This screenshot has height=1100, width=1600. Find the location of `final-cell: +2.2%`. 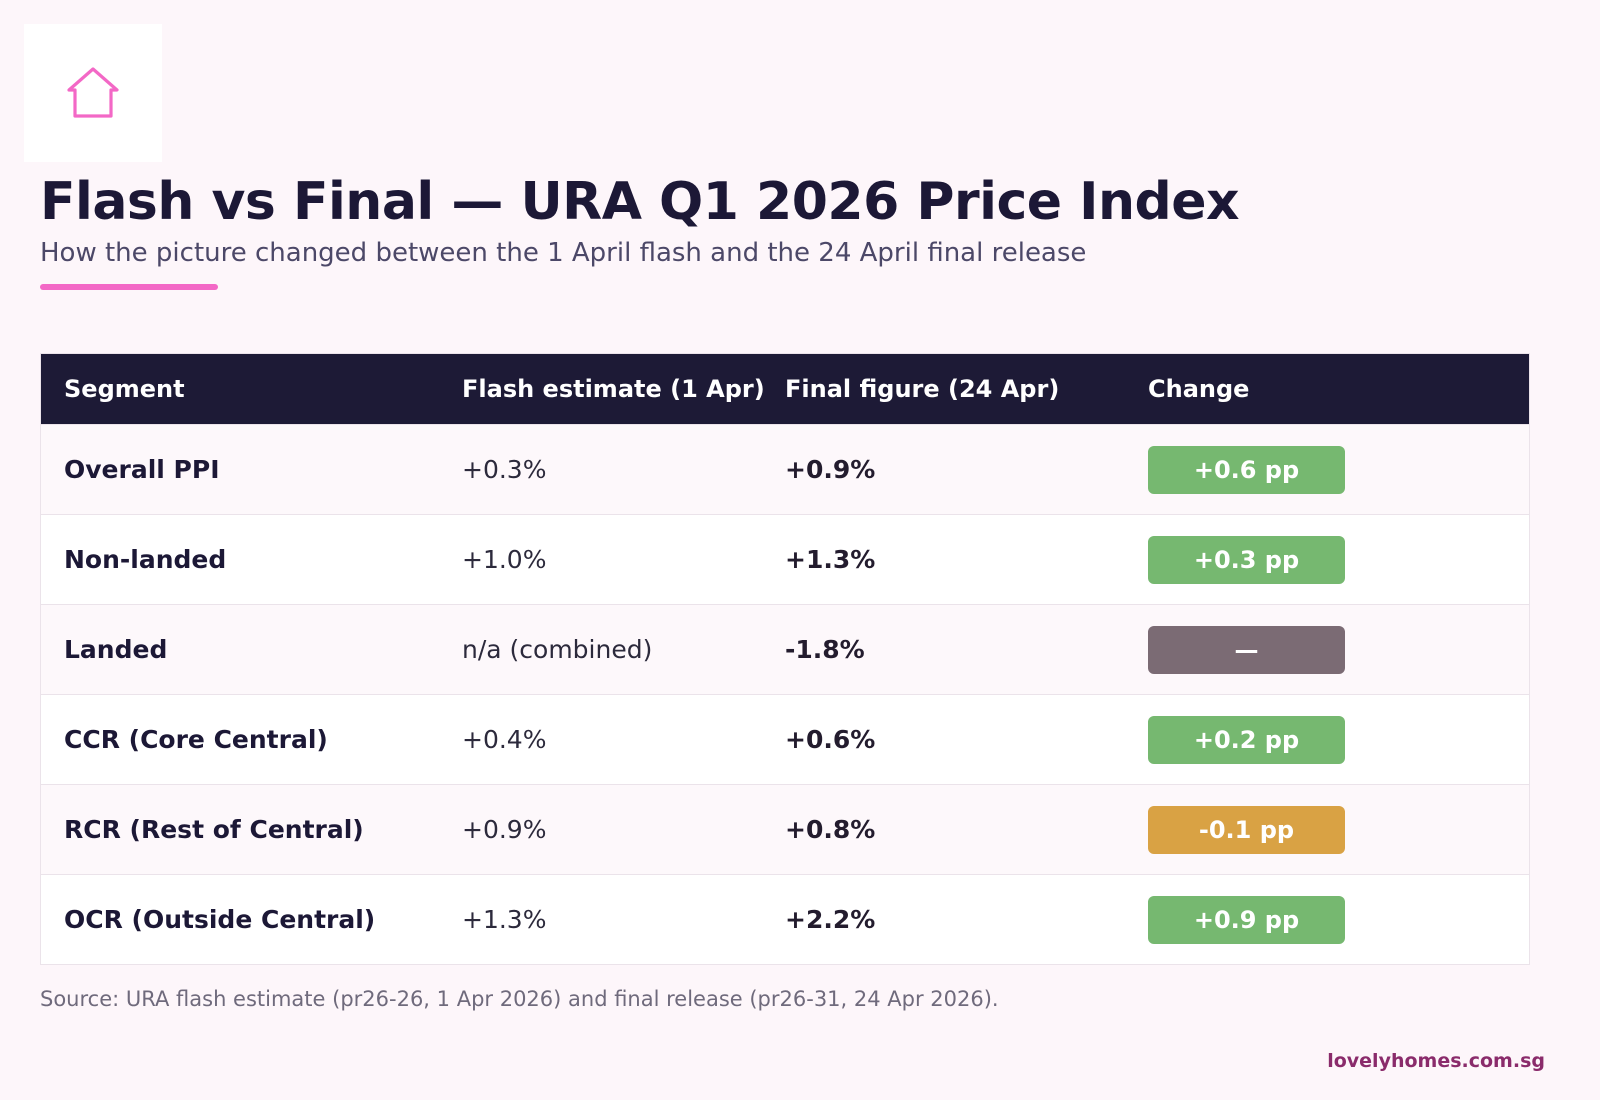

final-cell: +2.2% is located at coordinates (830, 919).